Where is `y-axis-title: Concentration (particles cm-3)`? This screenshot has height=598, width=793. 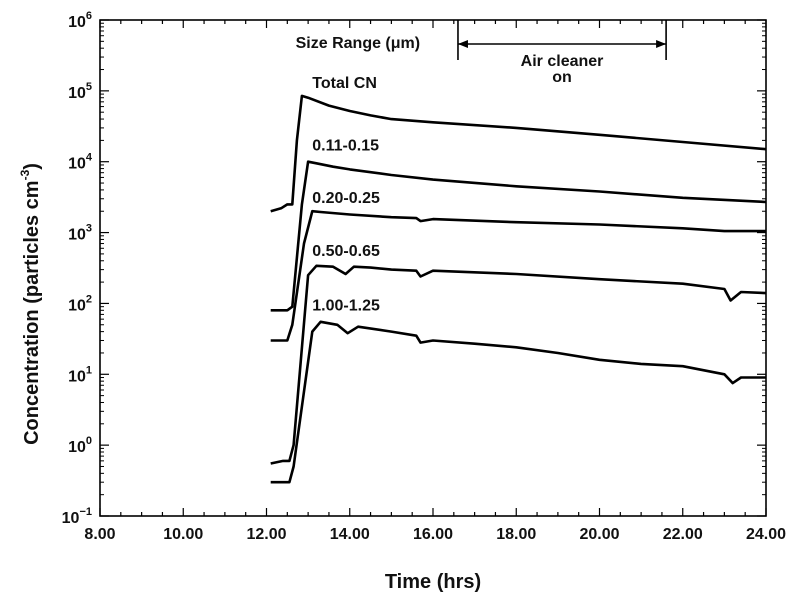 y-axis-title: Concentration (particles cm-3) is located at coordinates (30, 304).